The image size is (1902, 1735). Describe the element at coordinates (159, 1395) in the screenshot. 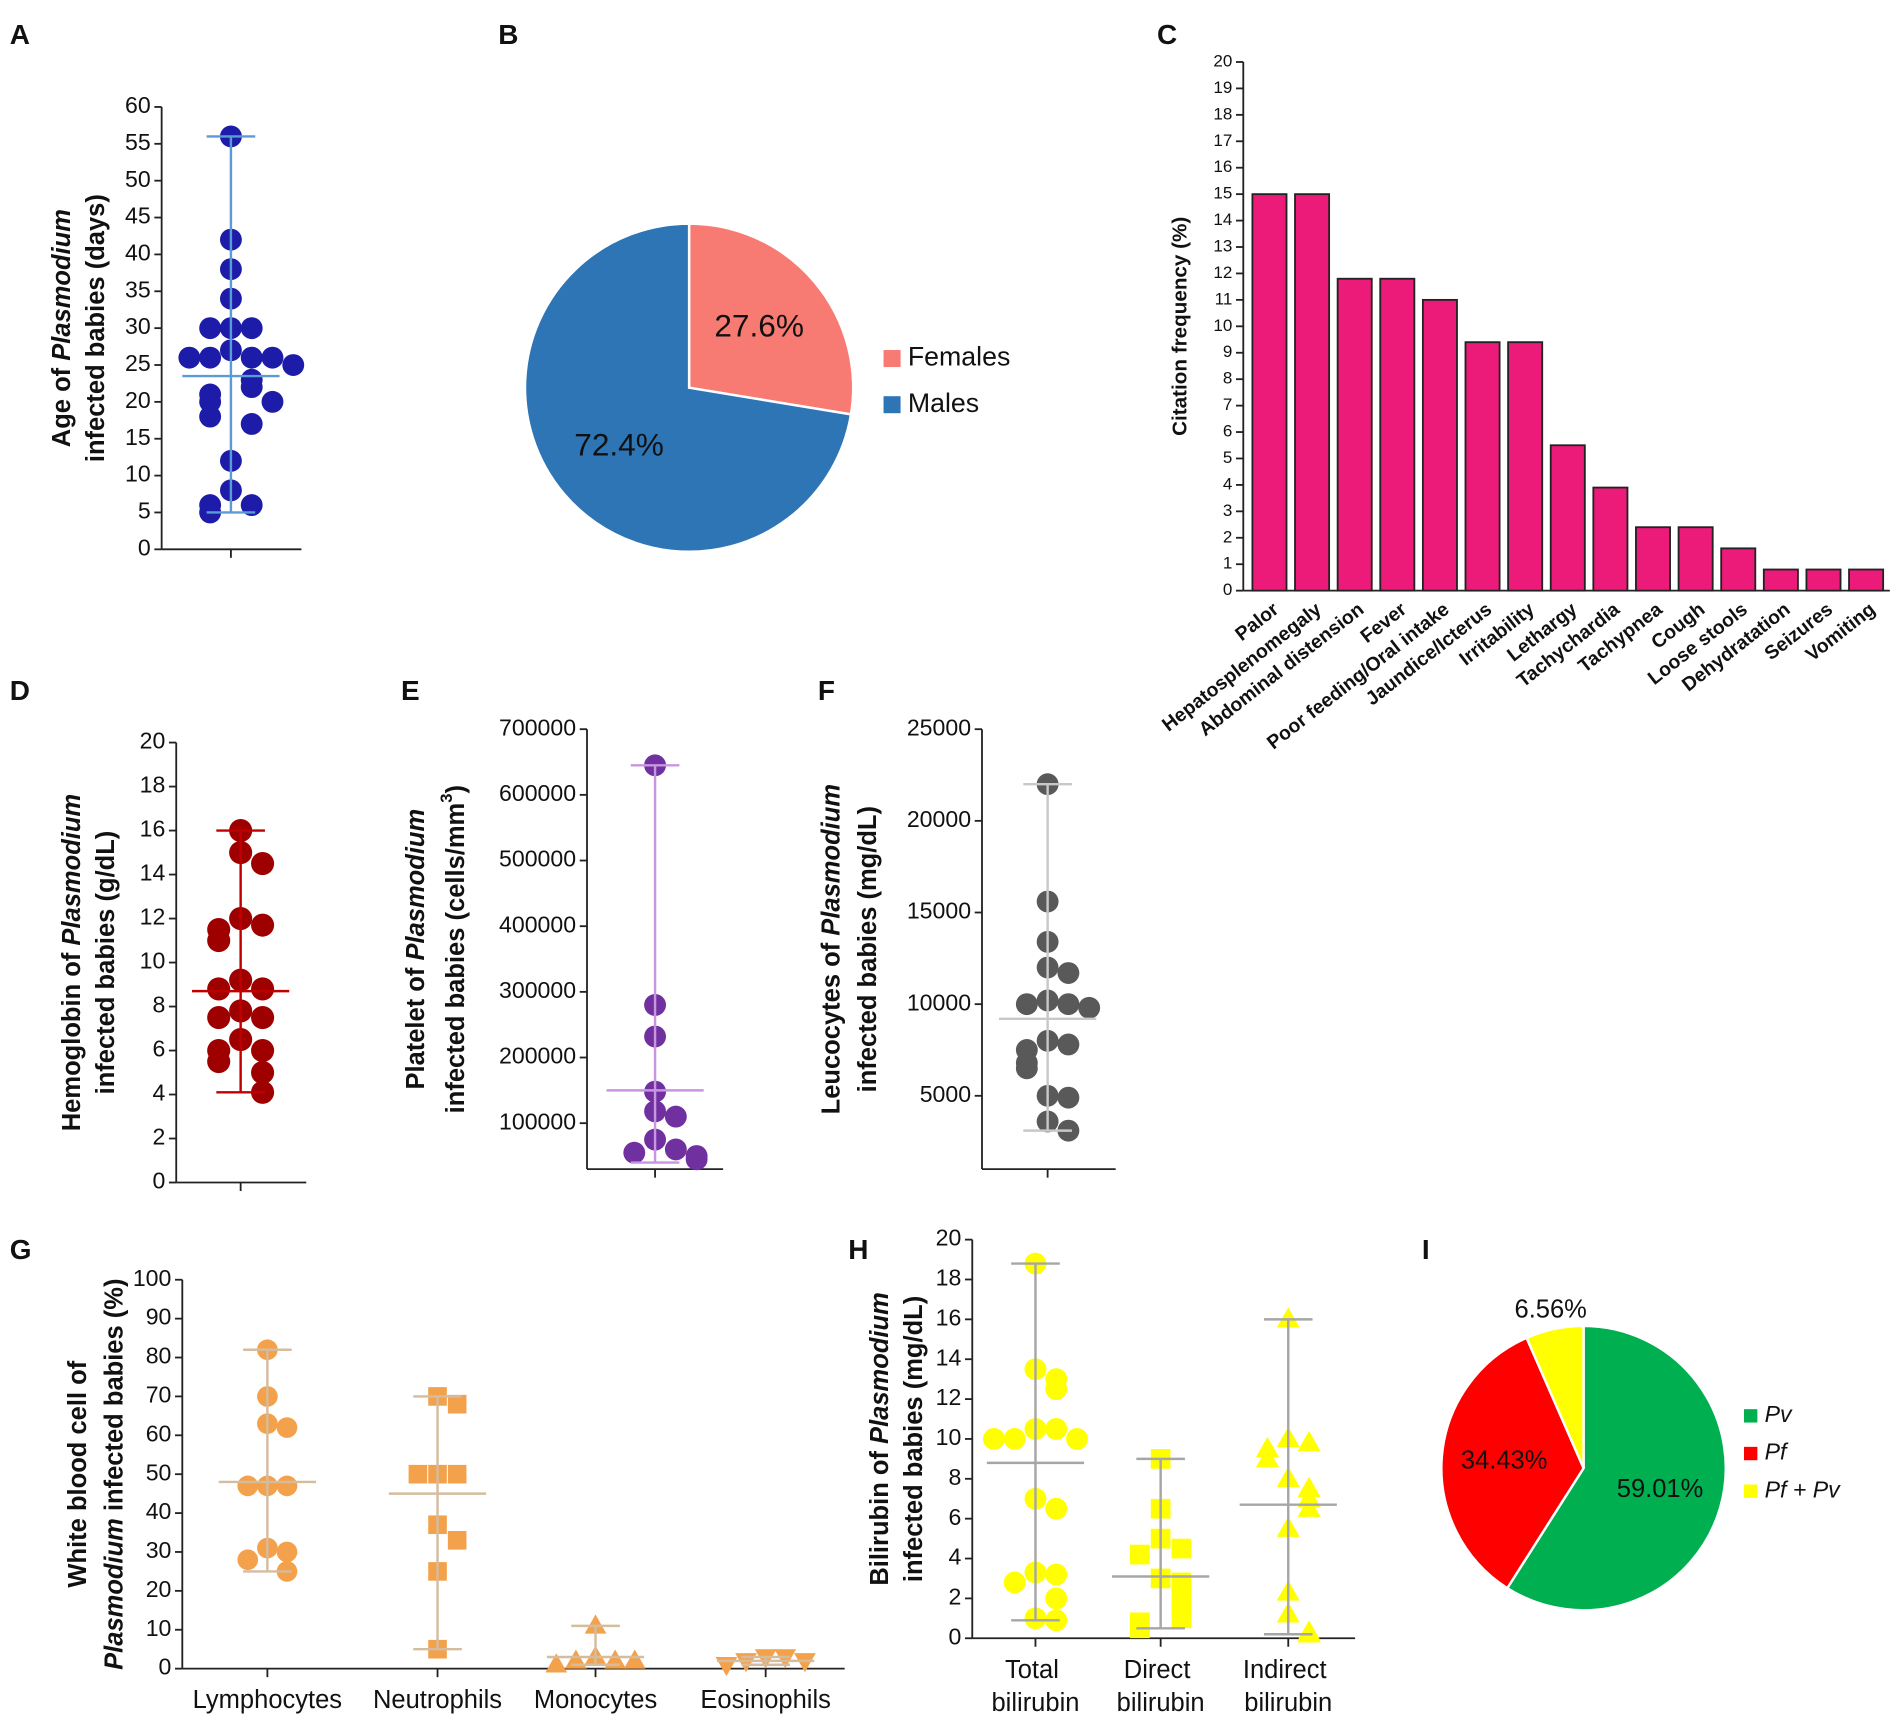

I see `y-tick-label: 70` at that location.